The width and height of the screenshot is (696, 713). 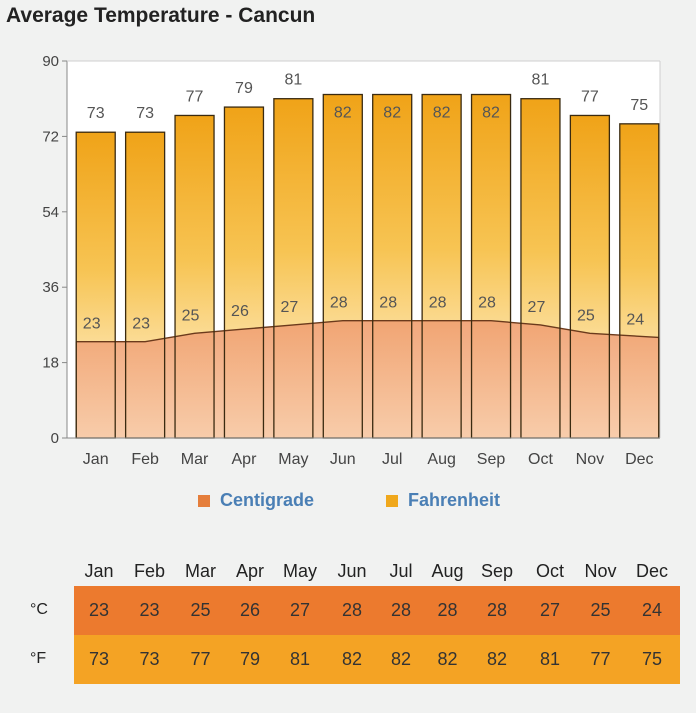 What do you see at coordinates (600, 659) in the screenshot?
I see `fahrenheit-cell-nov: 77` at bounding box center [600, 659].